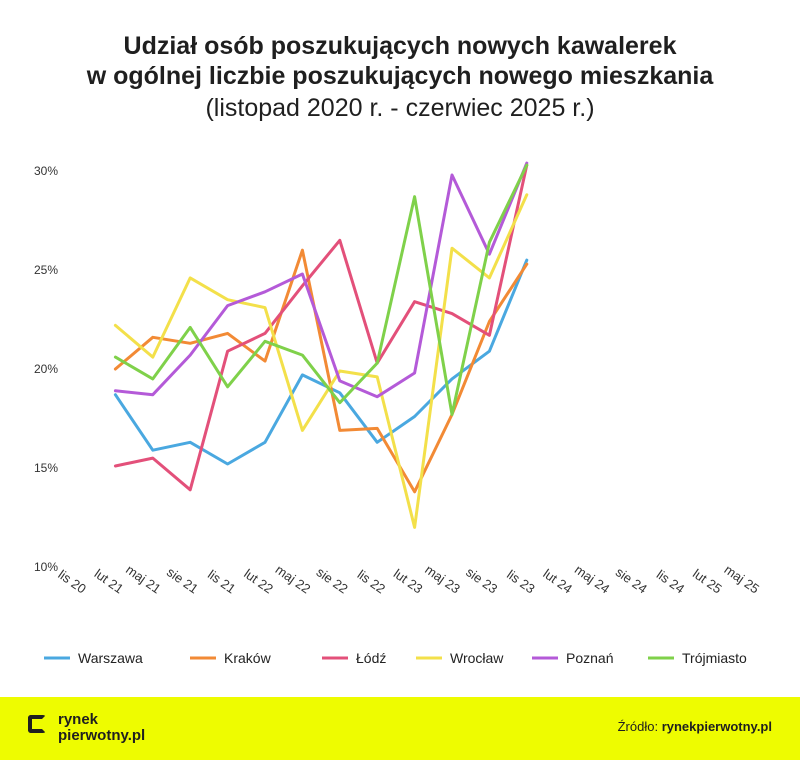 This screenshot has width=800, height=760. I want to click on legend-label: Łódź, so click(371, 658).